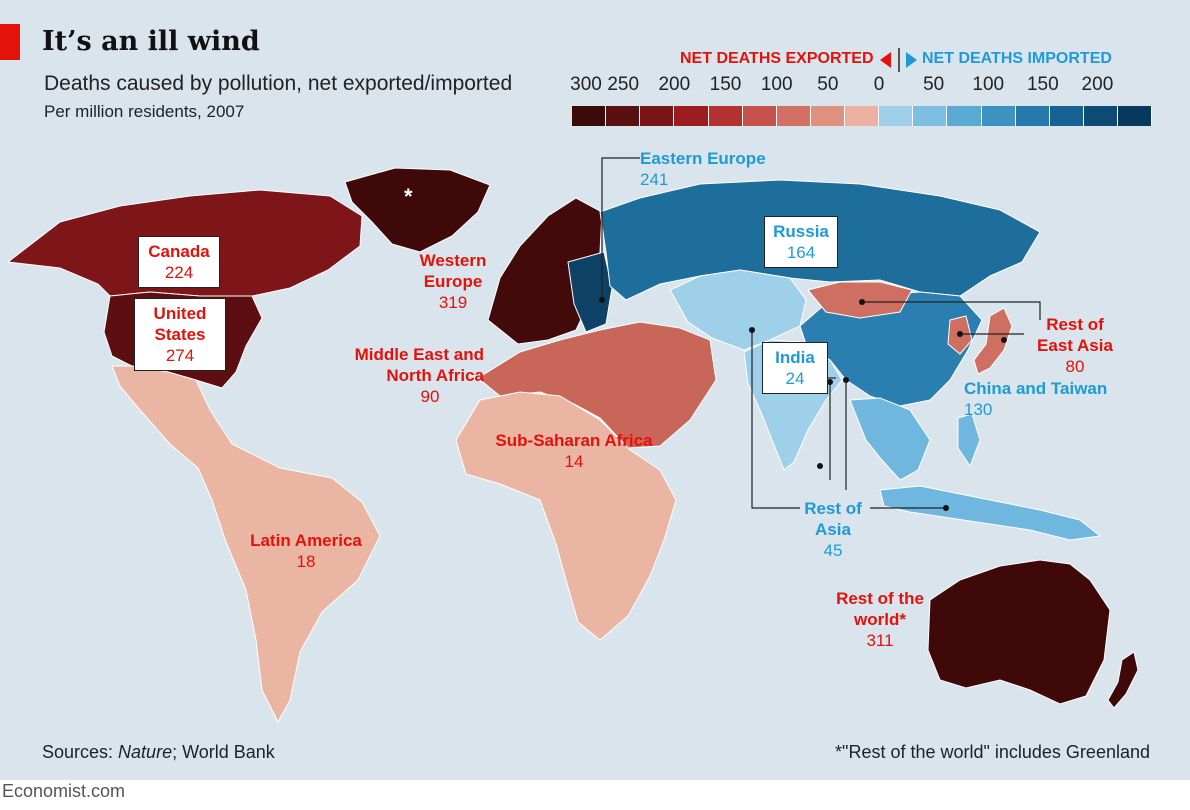  I want to click on label-middle-east: Middle East and North Africa 90, so click(400, 375).